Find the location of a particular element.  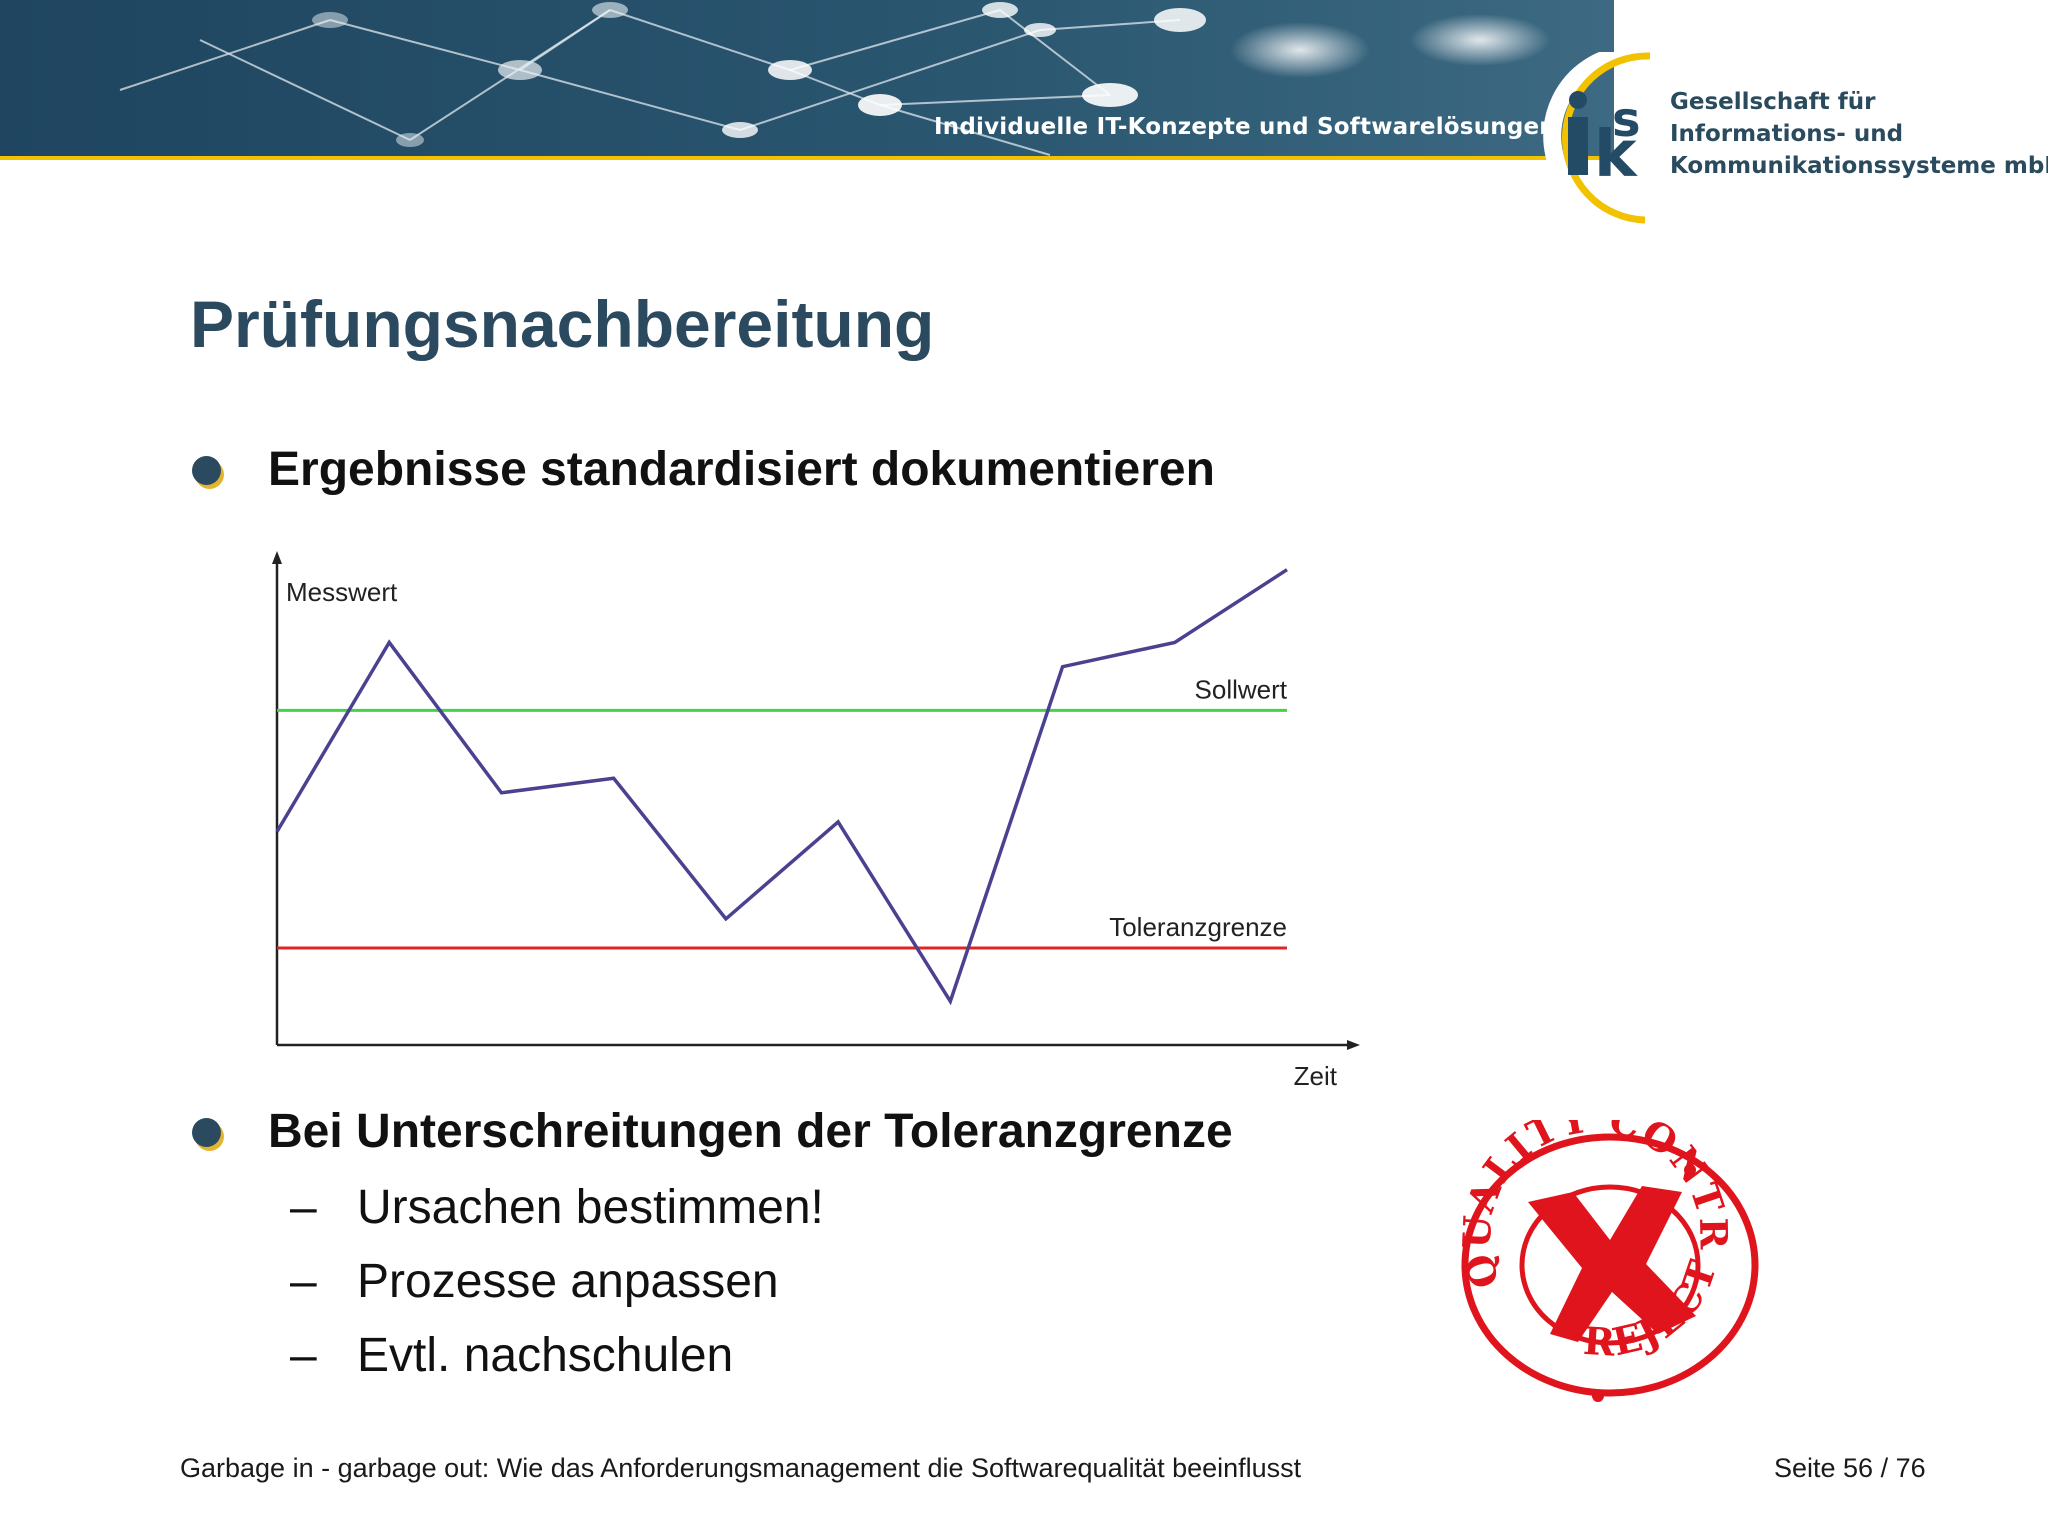

stamp-x-mark is located at coordinates (1612, 1264).